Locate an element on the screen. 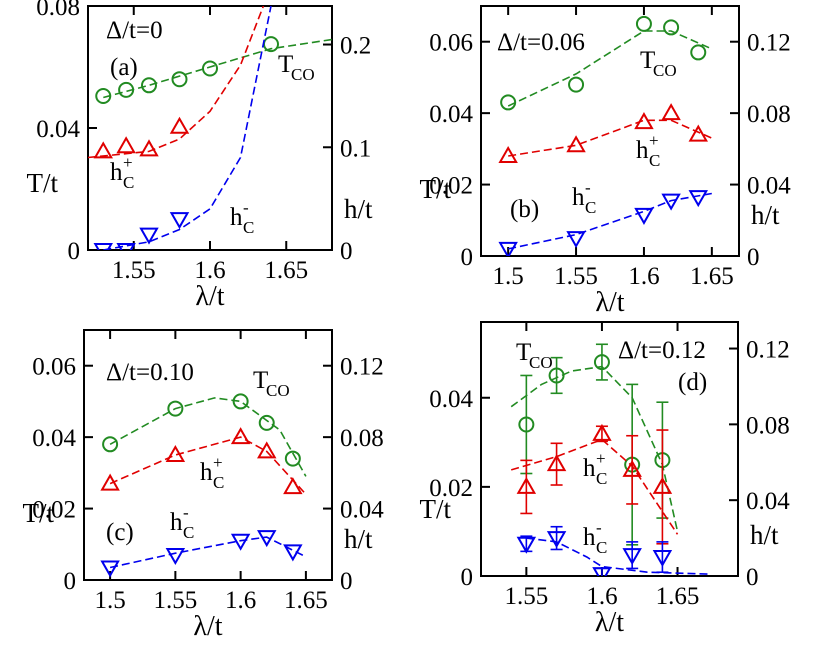  series-label-sup: - is located at coordinates (186, 512).